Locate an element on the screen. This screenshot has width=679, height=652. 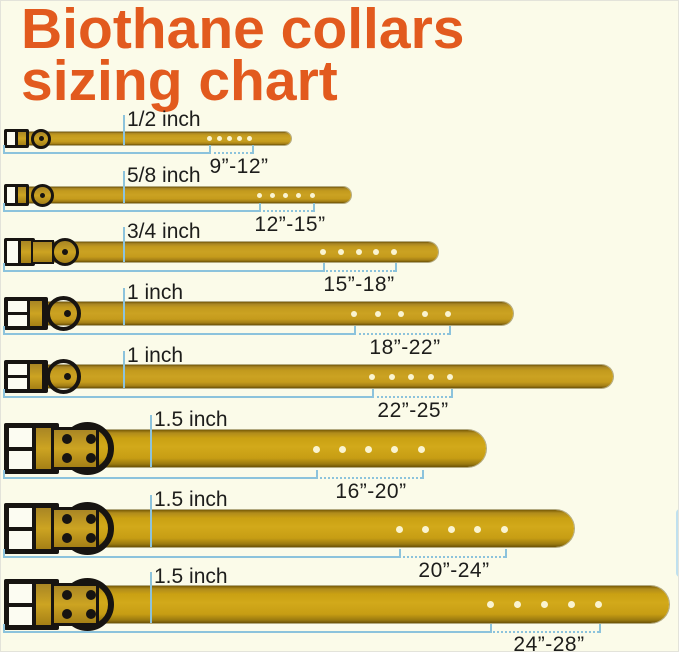
size-label: 20”-24” is located at coordinates (454, 570).